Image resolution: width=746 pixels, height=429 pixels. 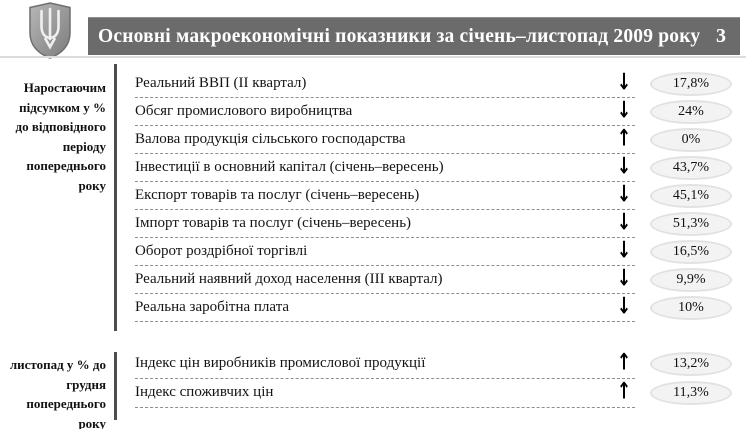 I want to click on value-badge: 9,9%, so click(x=691, y=280).